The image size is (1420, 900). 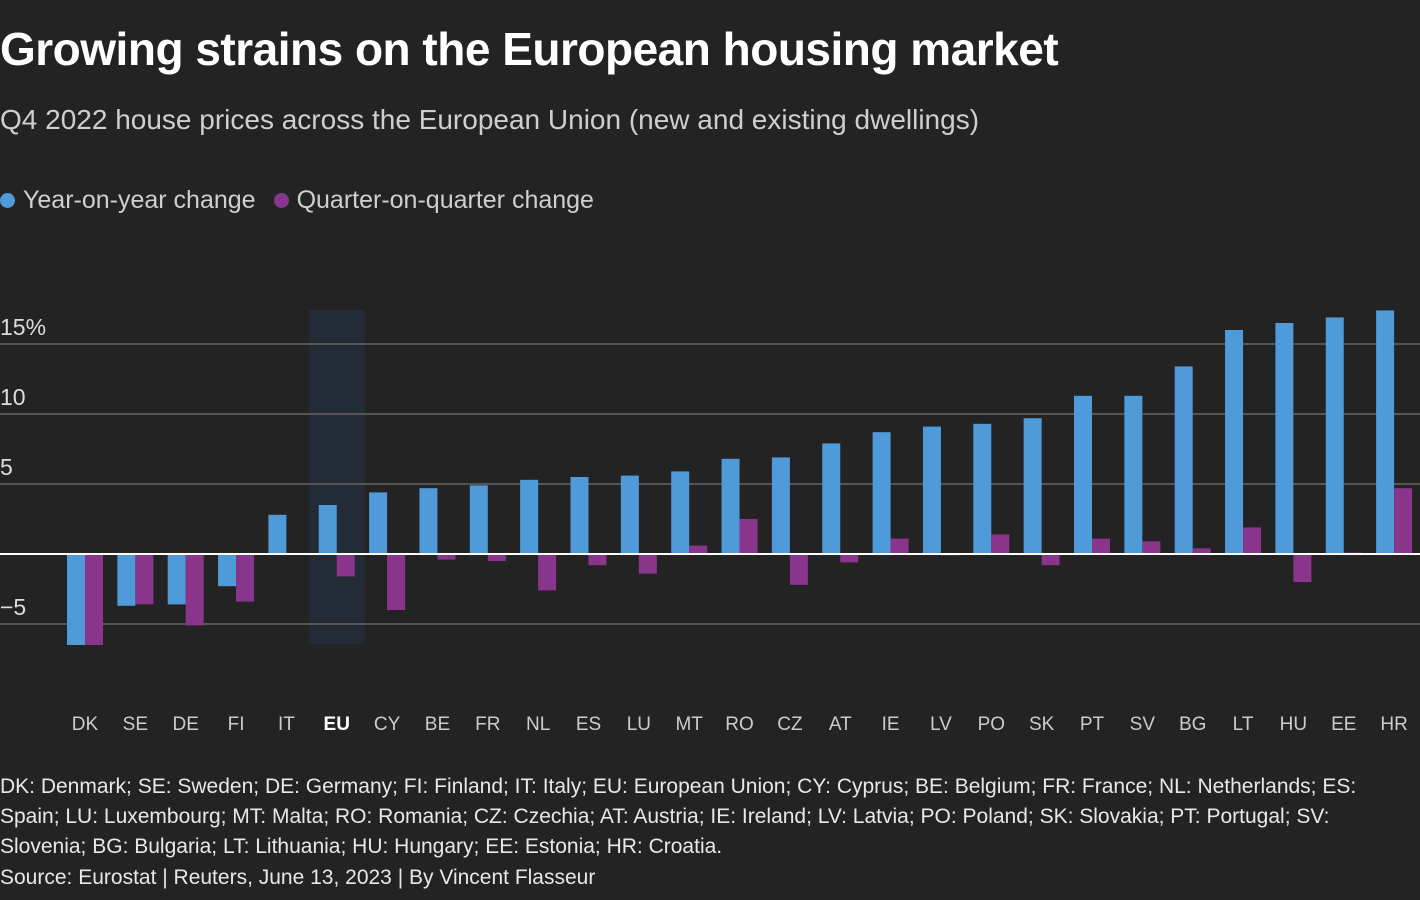 What do you see at coordinates (982, 488) in the screenshot?
I see `yoy-bar-po` at bounding box center [982, 488].